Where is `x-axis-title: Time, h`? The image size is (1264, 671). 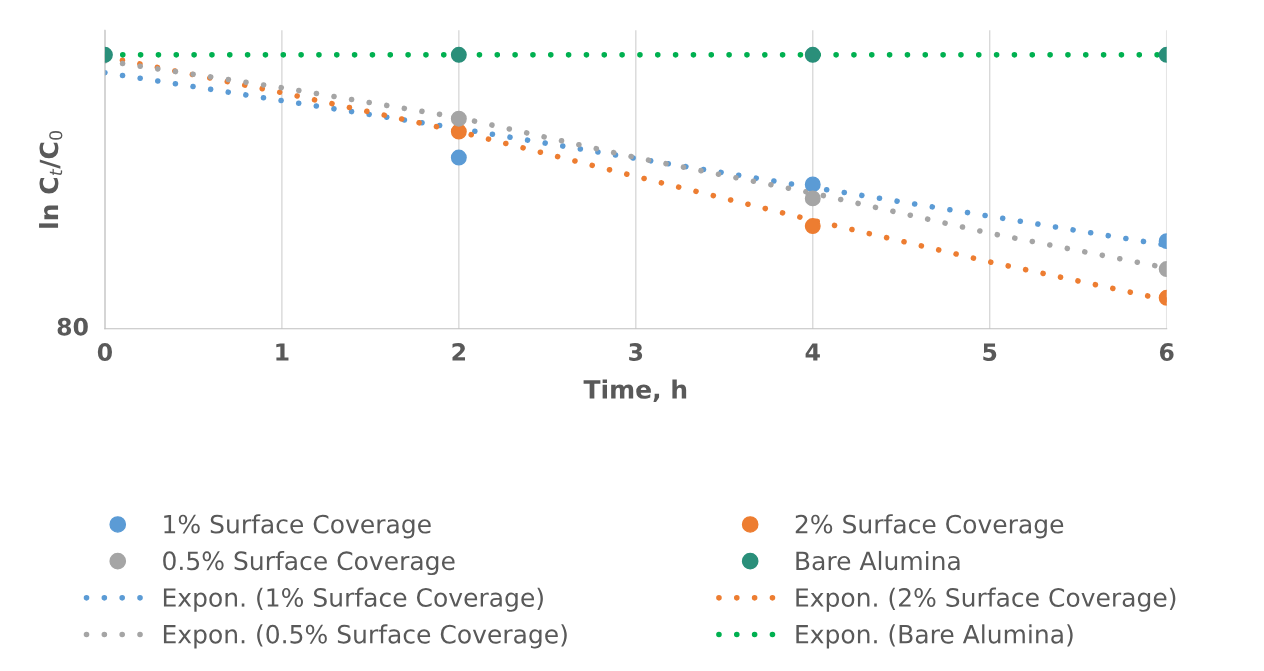 x-axis-title: Time, h is located at coordinates (635, 390).